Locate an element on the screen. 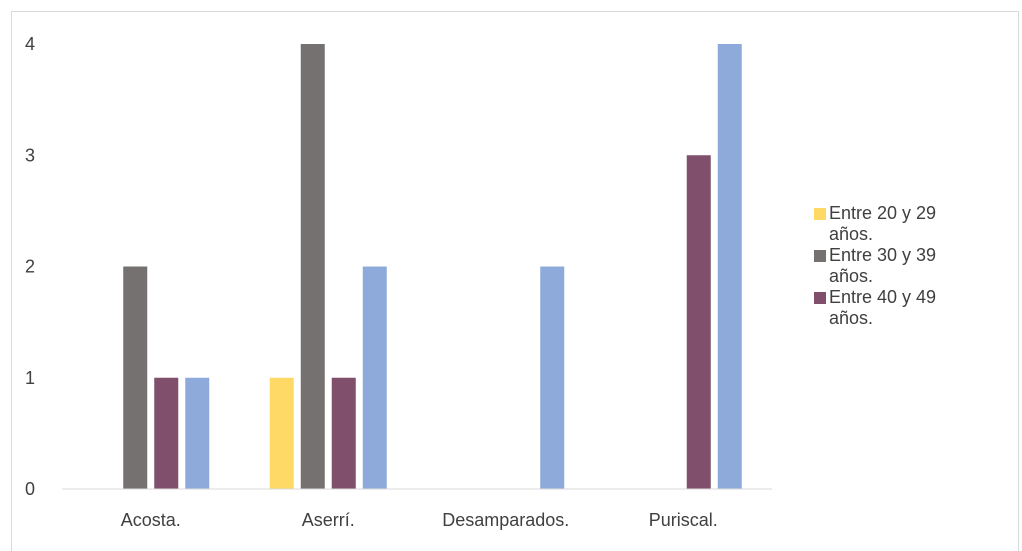 The height and width of the screenshot is (551, 1022). legend-item: Entre 30 y 39 años. is located at coordinates (904, 266).